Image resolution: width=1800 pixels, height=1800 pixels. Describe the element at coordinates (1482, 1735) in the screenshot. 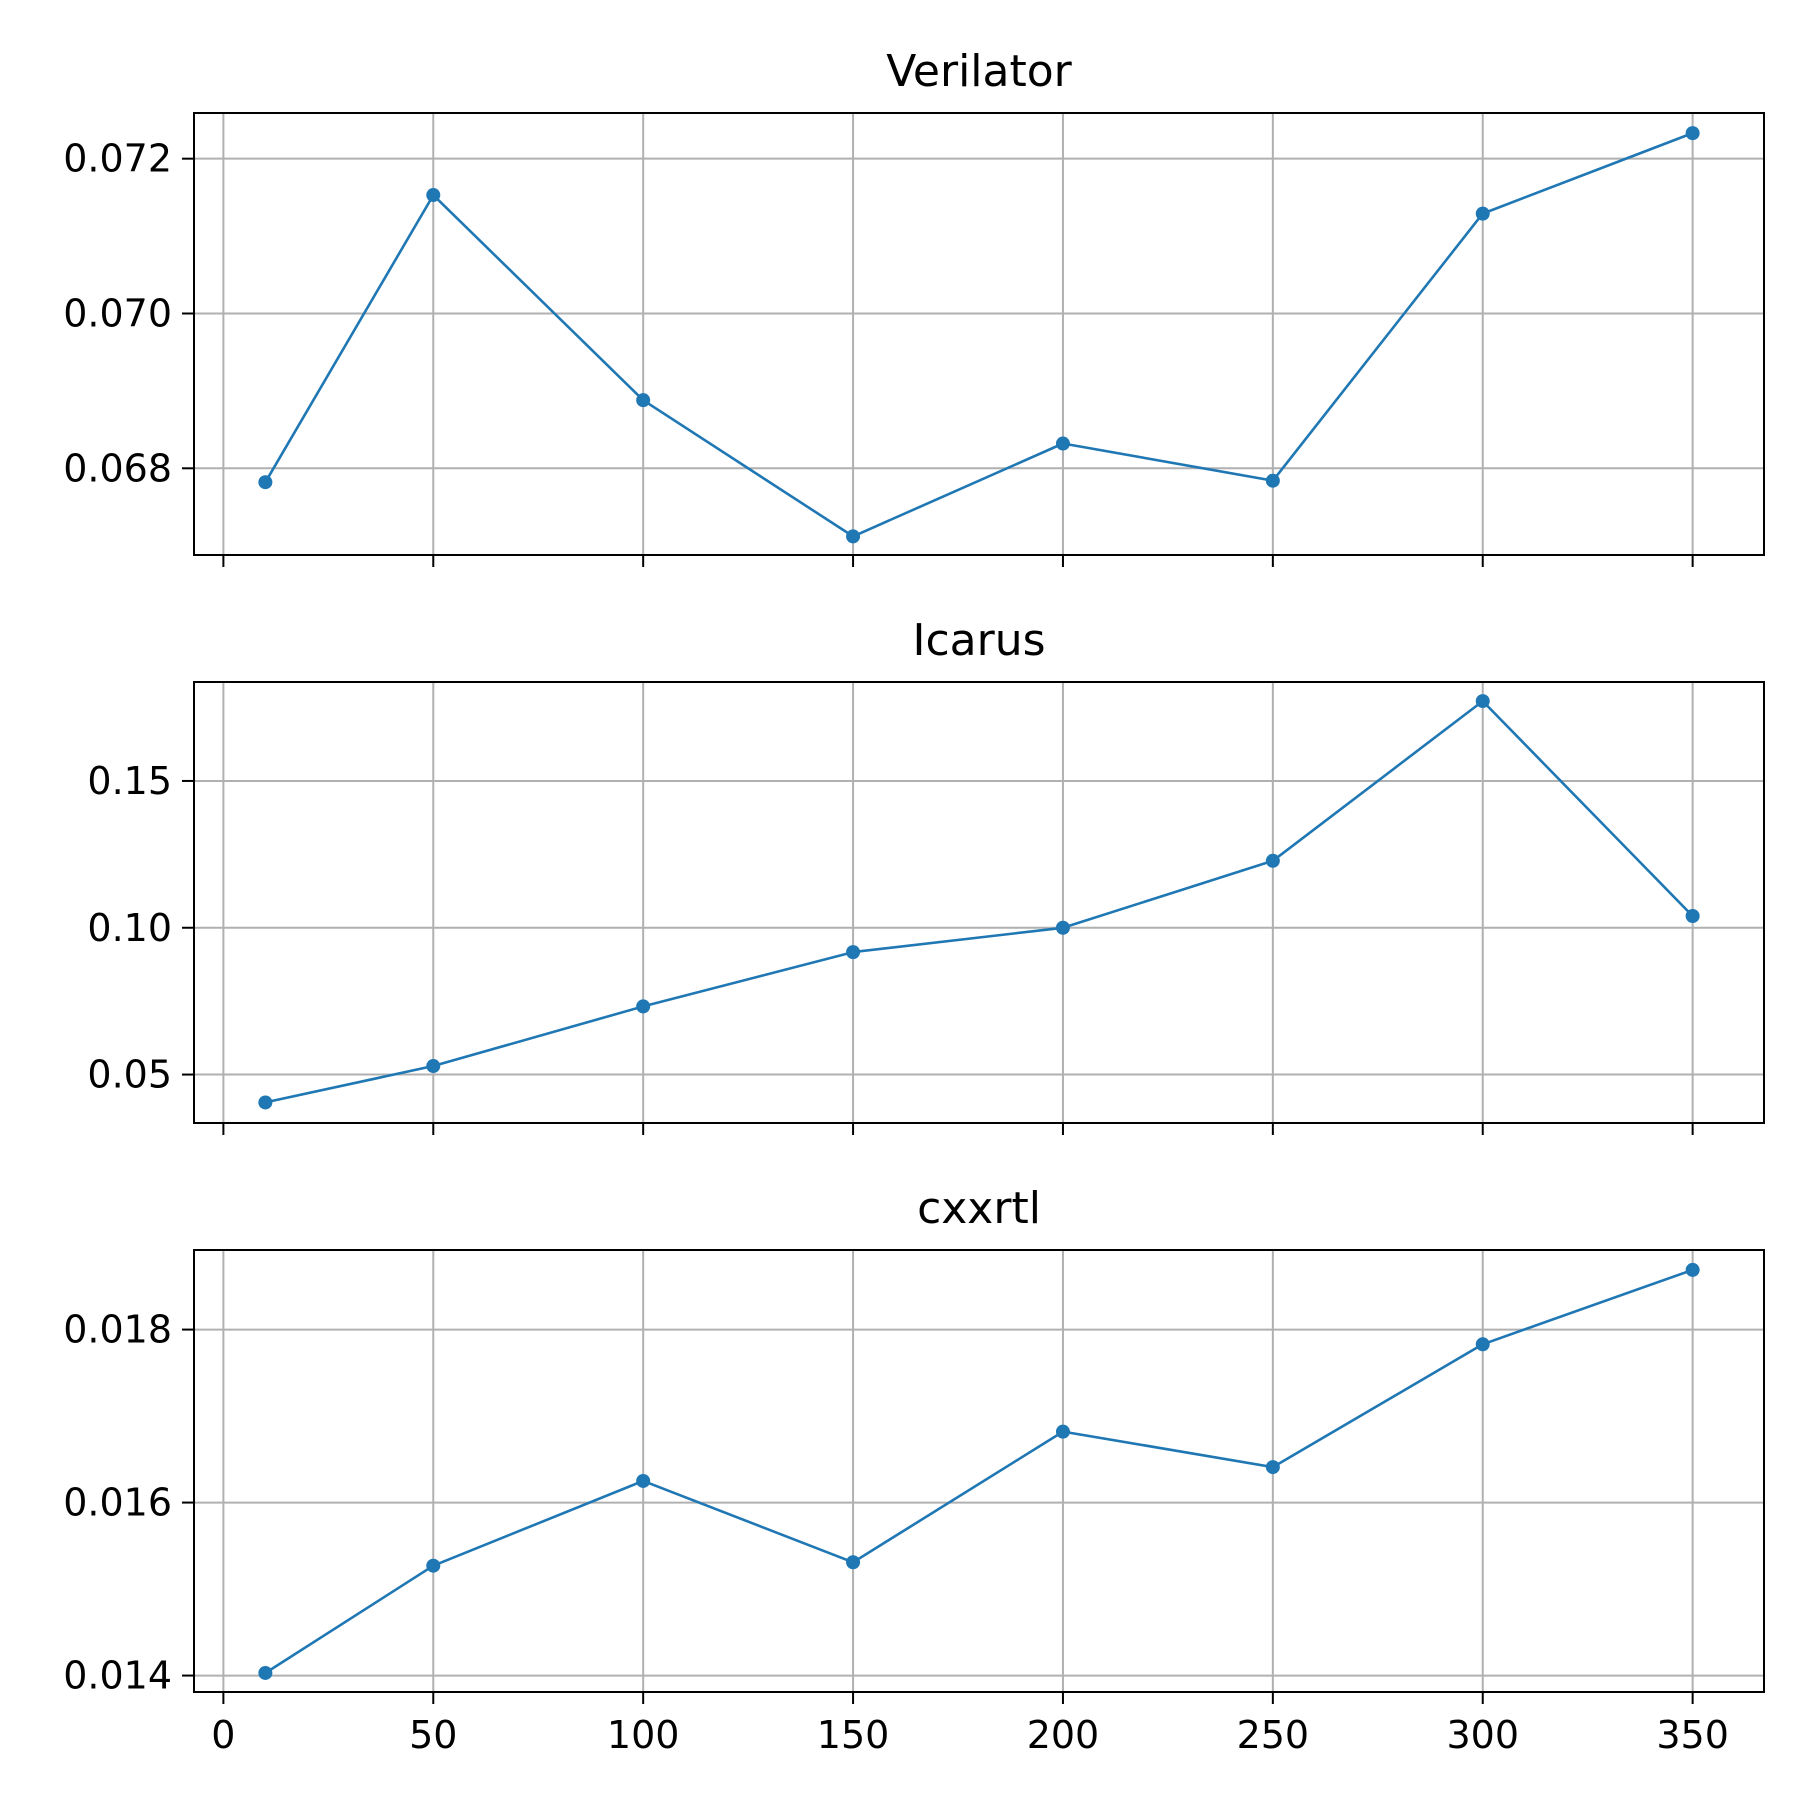

I see `x-tick-label: 300` at that location.